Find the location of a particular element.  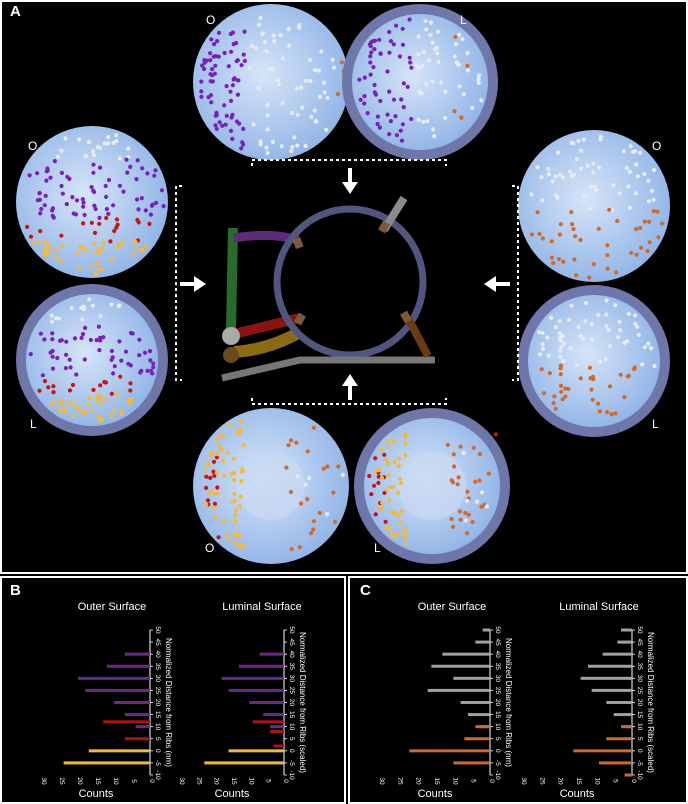

bar-yellow is located at coordinates (106, 763).